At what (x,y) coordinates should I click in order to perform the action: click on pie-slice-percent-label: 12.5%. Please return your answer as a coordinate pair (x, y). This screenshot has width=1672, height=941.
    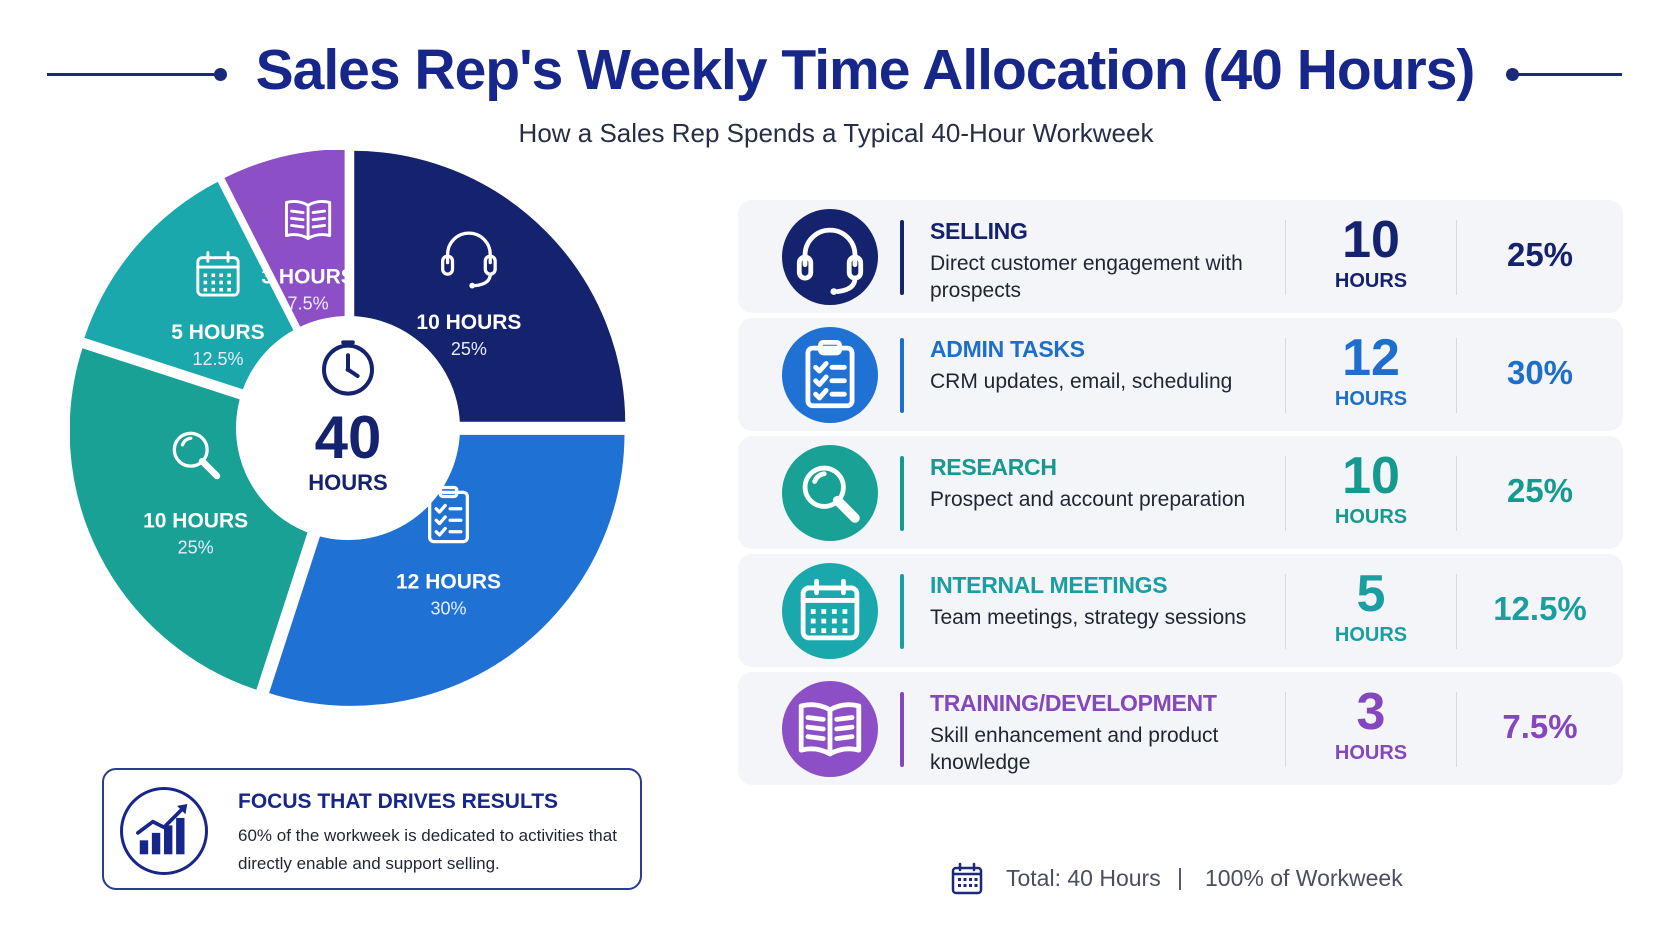
    Looking at the image, I should click on (217, 359).